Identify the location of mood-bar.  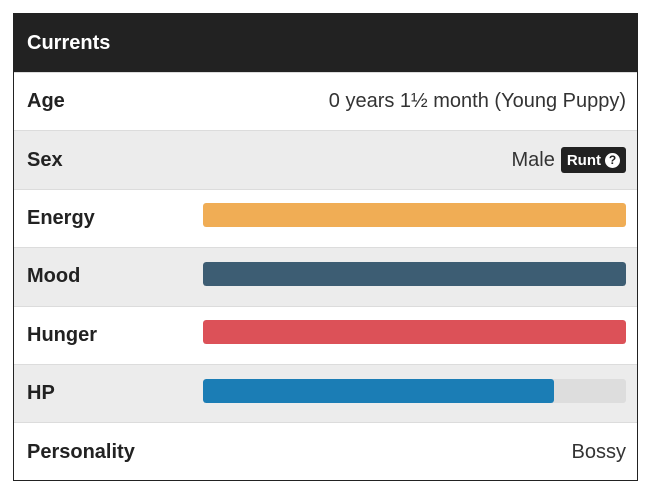
(414, 273).